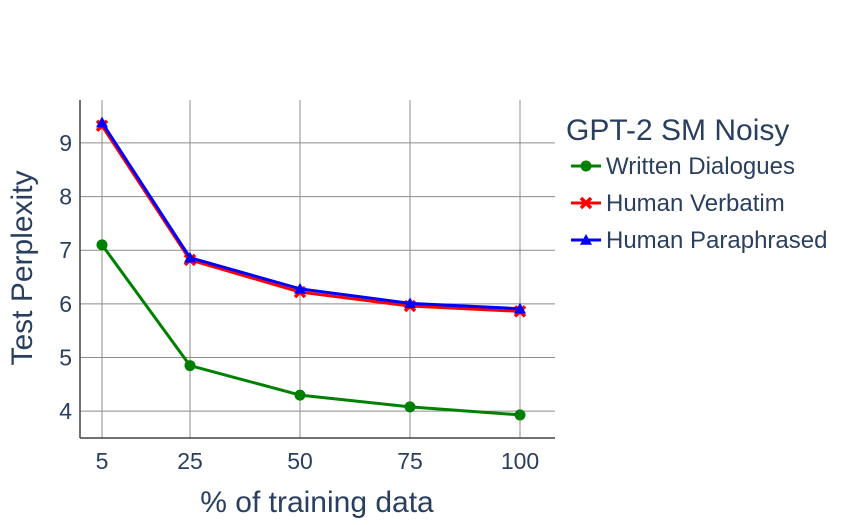 The image size is (864, 525). I want to click on legend-label: Human Verbatim, so click(695, 203).